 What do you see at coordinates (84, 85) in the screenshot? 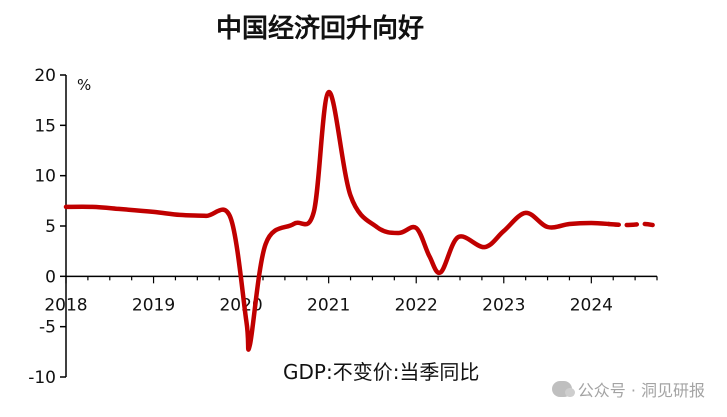
I see `y-axis-unit: %` at bounding box center [84, 85].